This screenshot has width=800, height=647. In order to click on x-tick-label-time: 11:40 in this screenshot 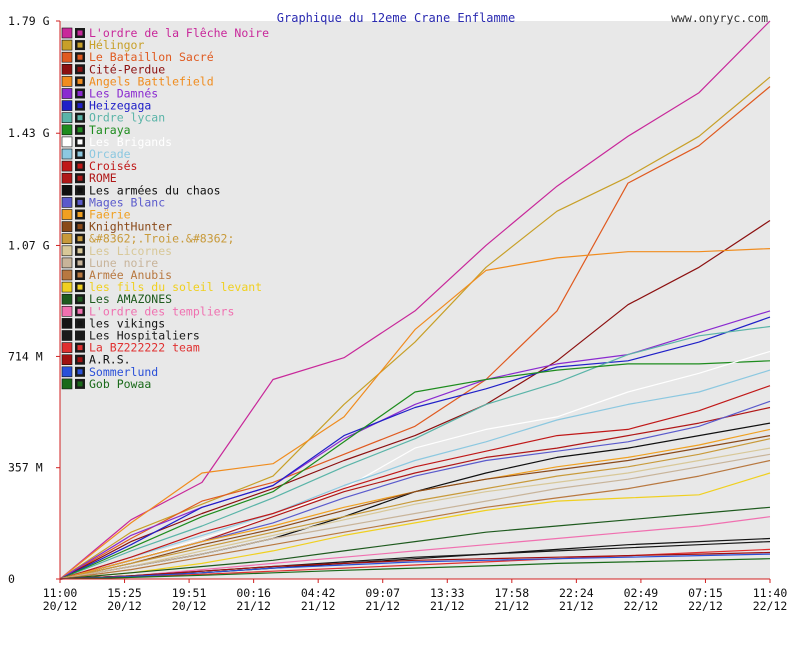, I will do `click(770, 593)`.